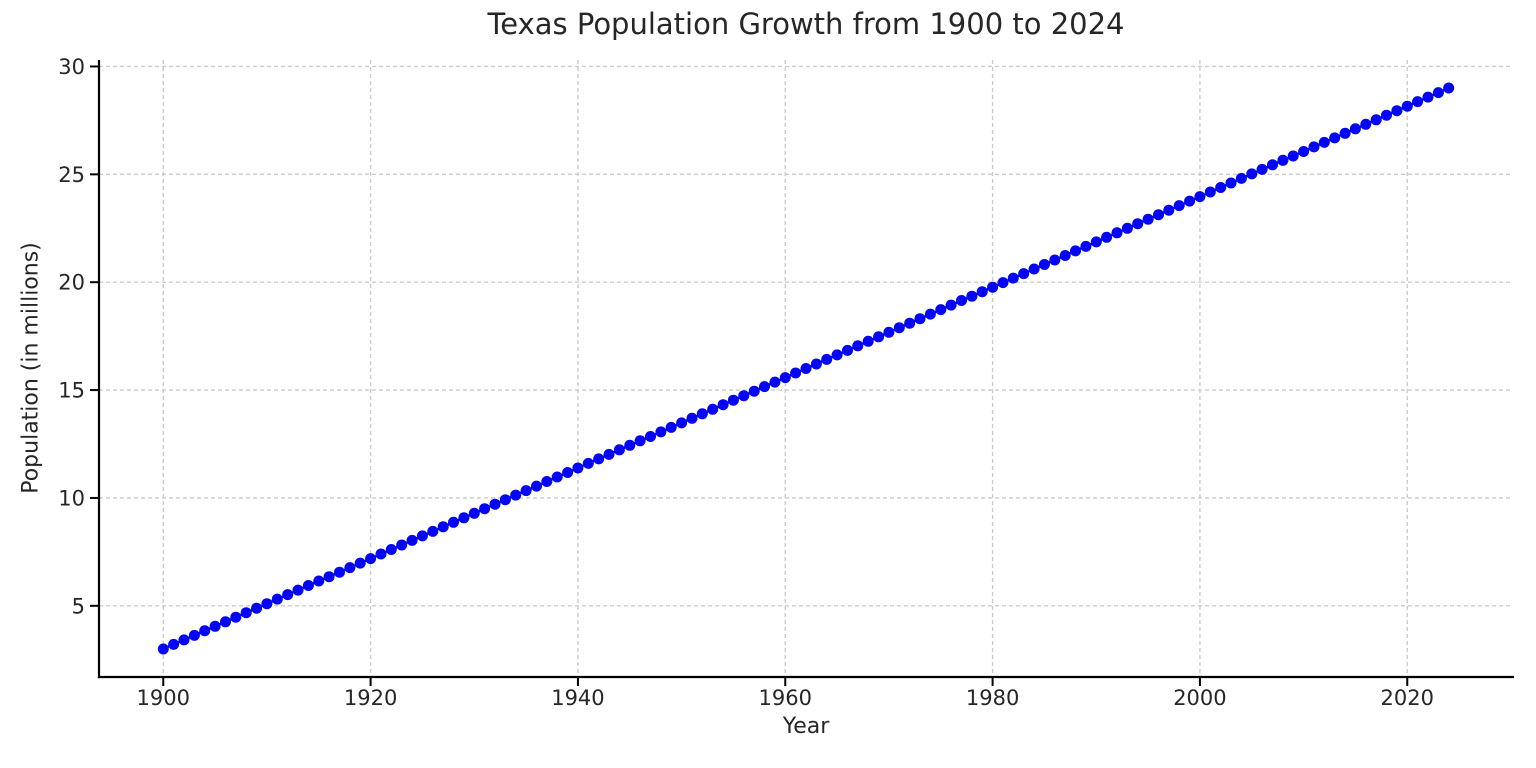 The height and width of the screenshot is (768, 1536). Describe the element at coordinates (78, 606) in the screenshot. I see `y-tick-label: 5` at that location.